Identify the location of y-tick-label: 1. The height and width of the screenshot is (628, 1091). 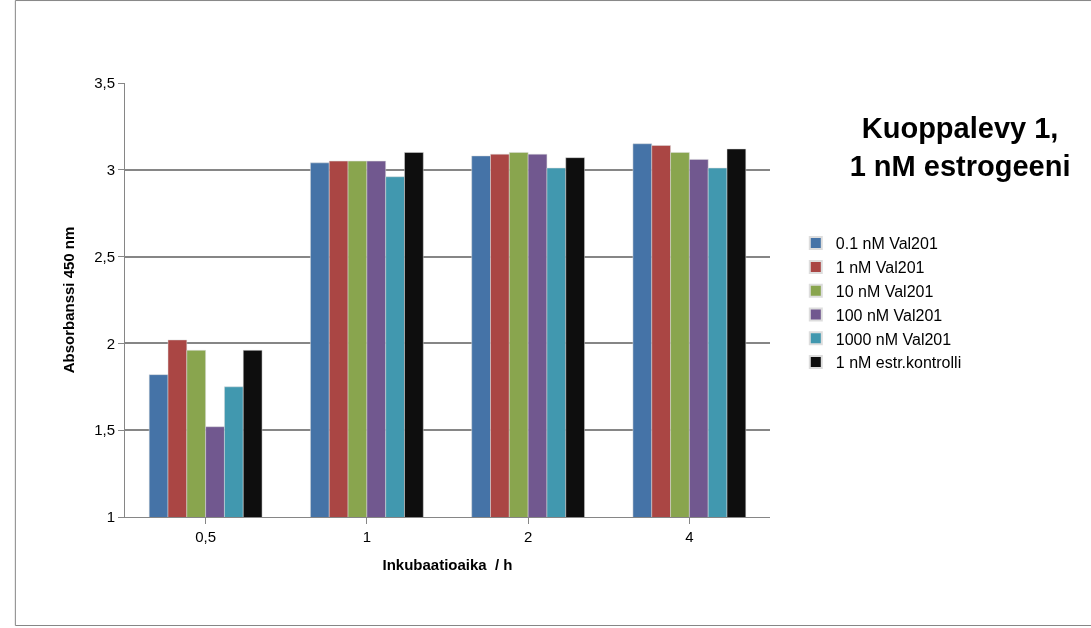
(110, 517).